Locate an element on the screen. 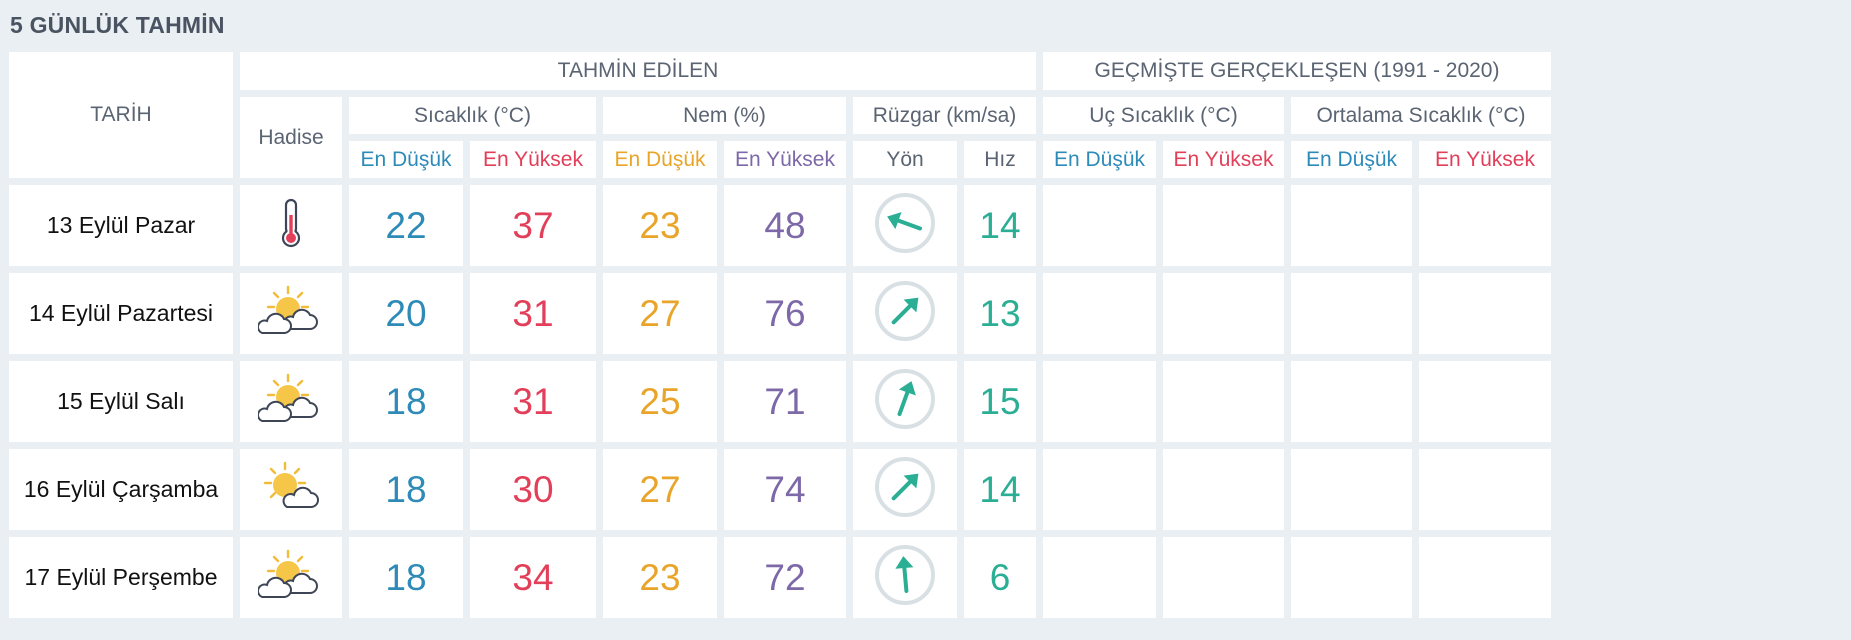 The width and height of the screenshot is (1851, 640). temp-low-value: 22 is located at coordinates (406, 225).